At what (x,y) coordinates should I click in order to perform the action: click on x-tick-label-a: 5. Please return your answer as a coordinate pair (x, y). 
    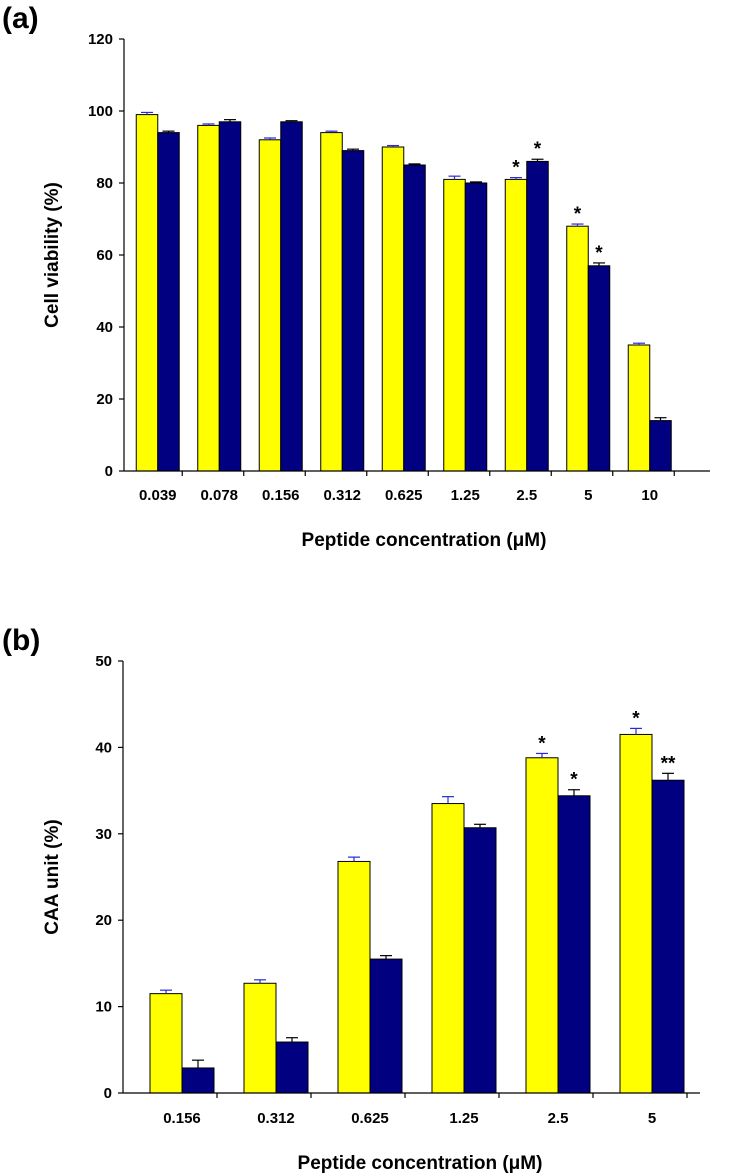
    Looking at the image, I should click on (588, 495).